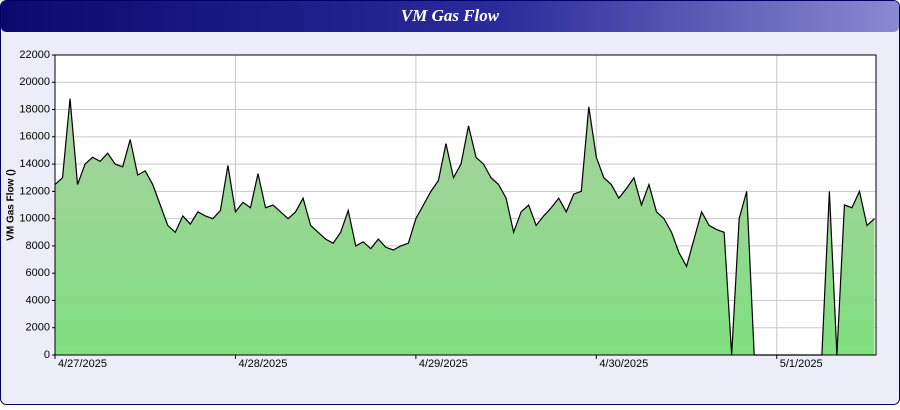 The height and width of the screenshot is (410, 900). I want to click on x-tick-label: 5/1/2025, so click(801, 364).